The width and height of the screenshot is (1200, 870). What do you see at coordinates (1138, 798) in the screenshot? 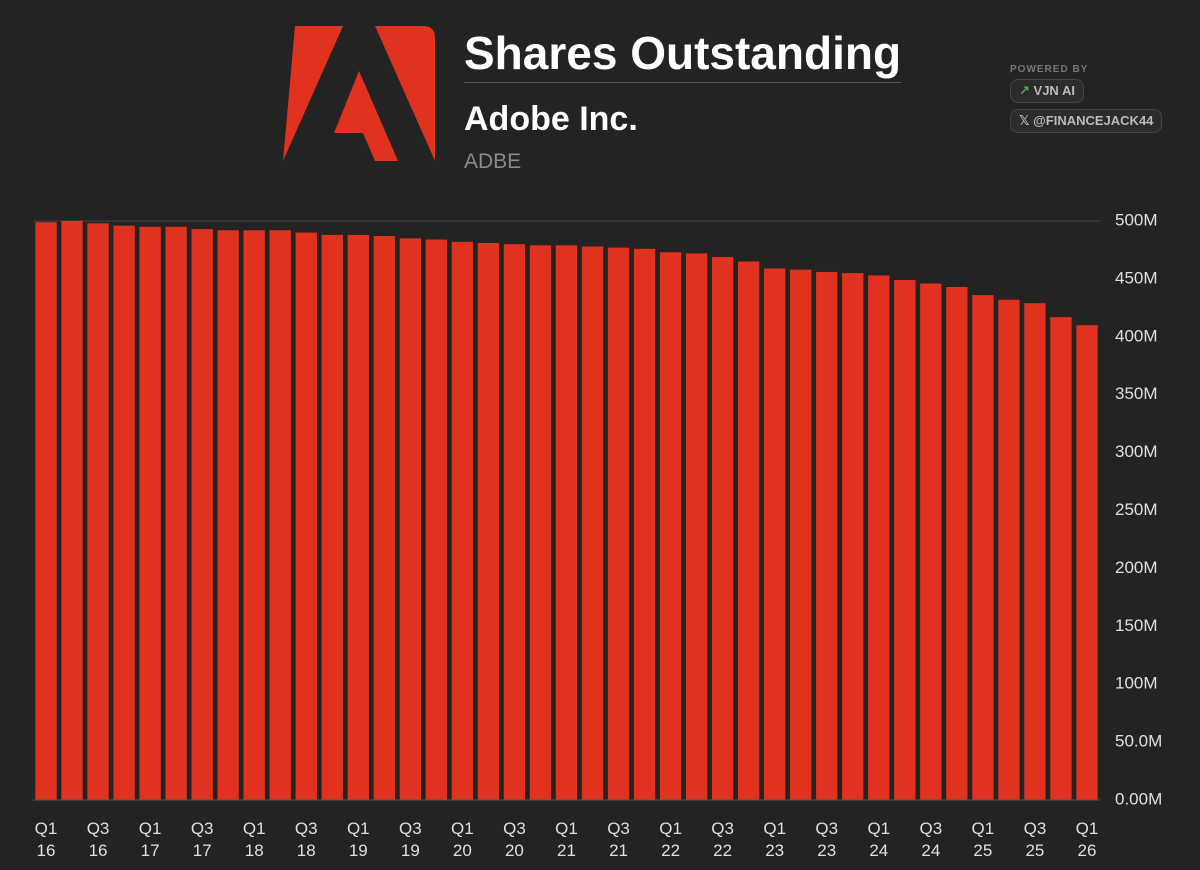
I see `y-tick-label: 0.00M` at bounding box center [1138, 798].